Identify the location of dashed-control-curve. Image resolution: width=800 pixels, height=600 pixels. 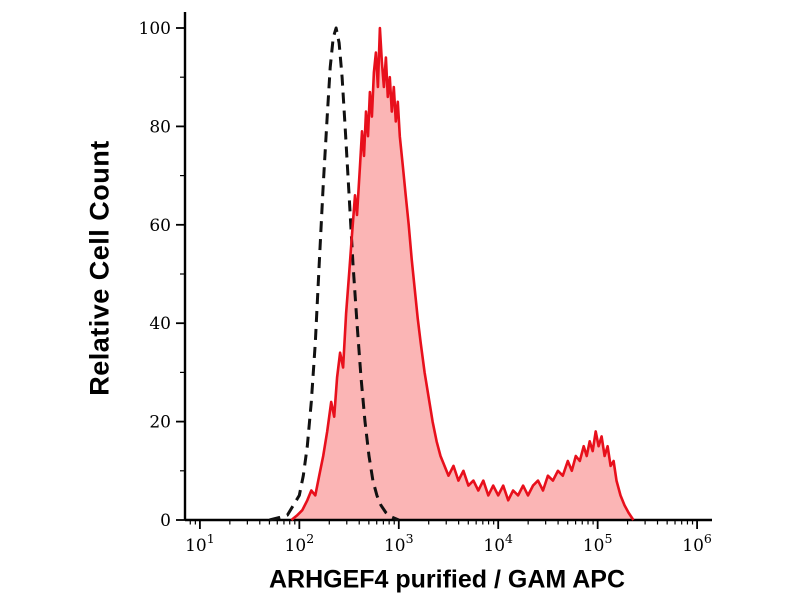
(334, 274).